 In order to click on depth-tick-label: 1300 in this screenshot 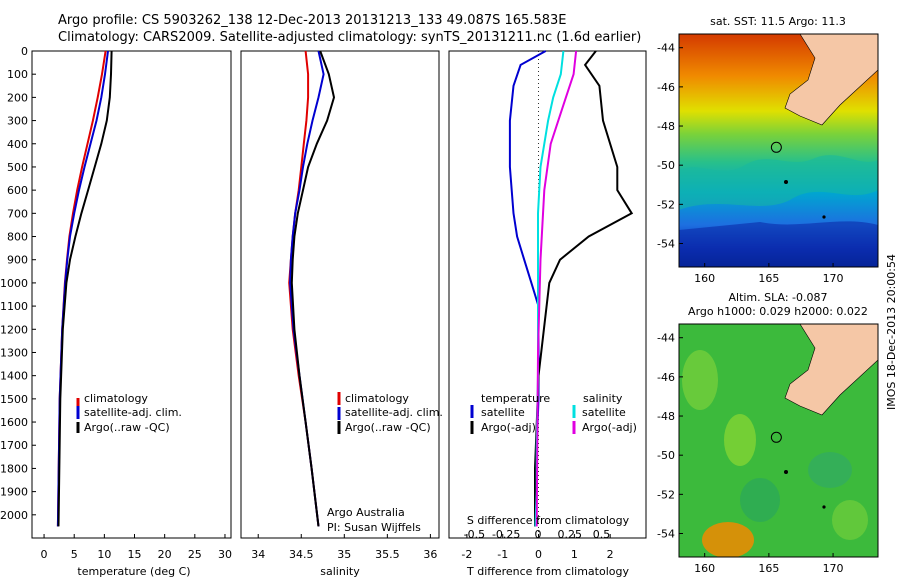, I will do `click(14, 352)`.